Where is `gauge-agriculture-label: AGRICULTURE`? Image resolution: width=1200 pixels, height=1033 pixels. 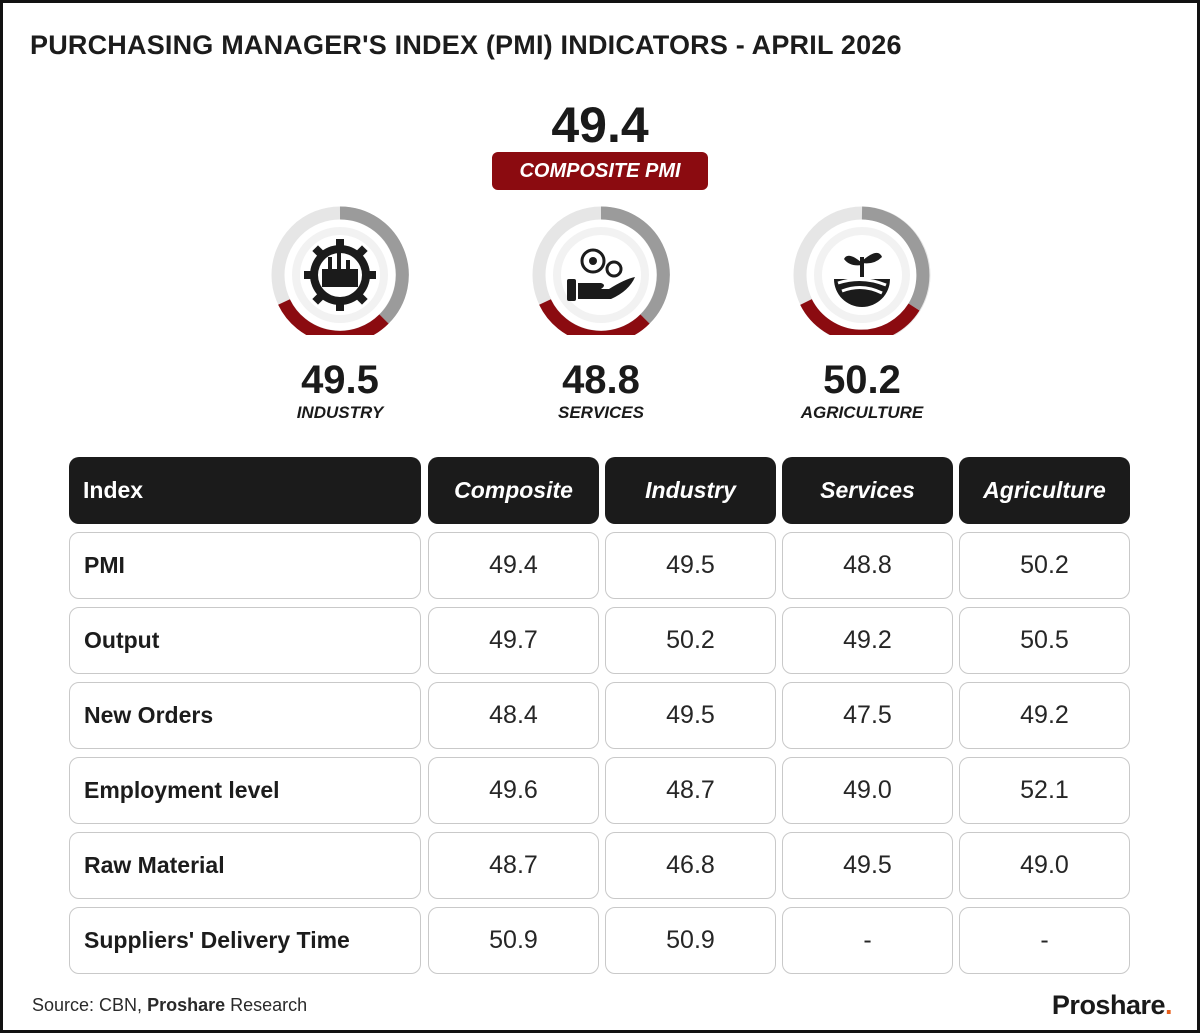 gauge-agriculture-label: AGRICULTURE is located at coordinates (862, 412).